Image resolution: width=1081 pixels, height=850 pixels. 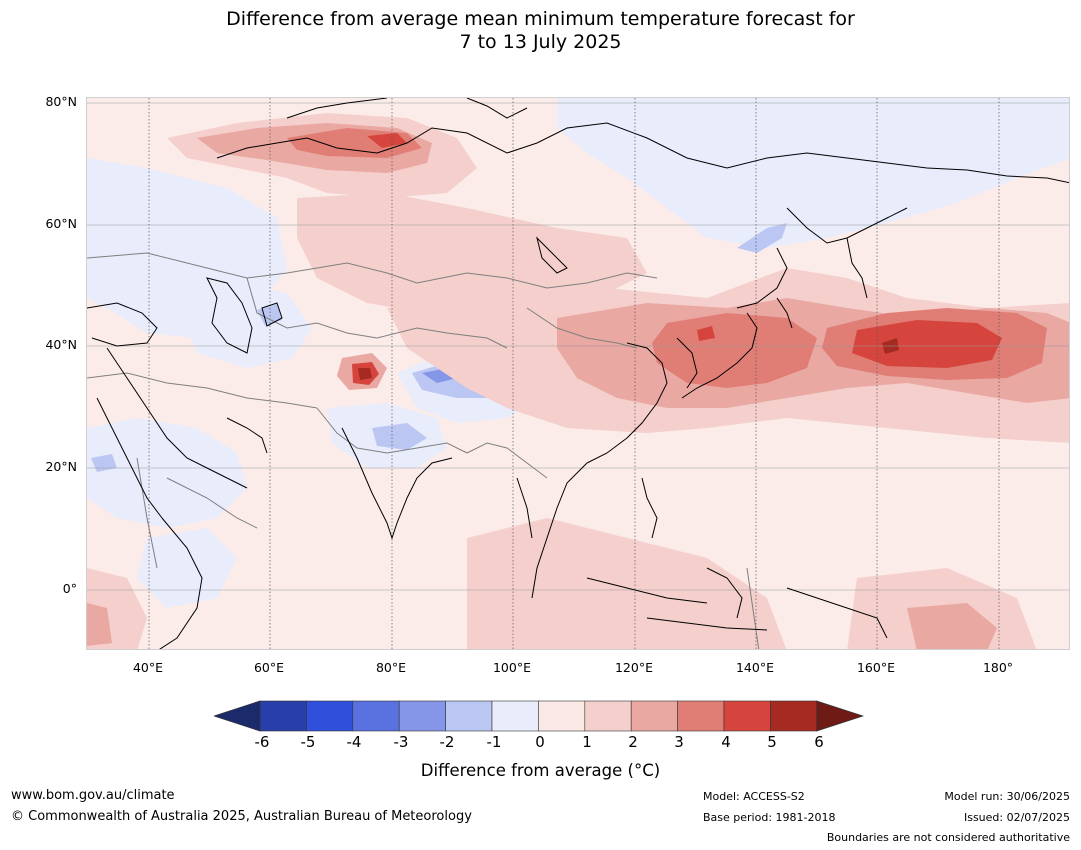 I want to click on lon-label-160e: 160°E, so click(x=875, y=667).